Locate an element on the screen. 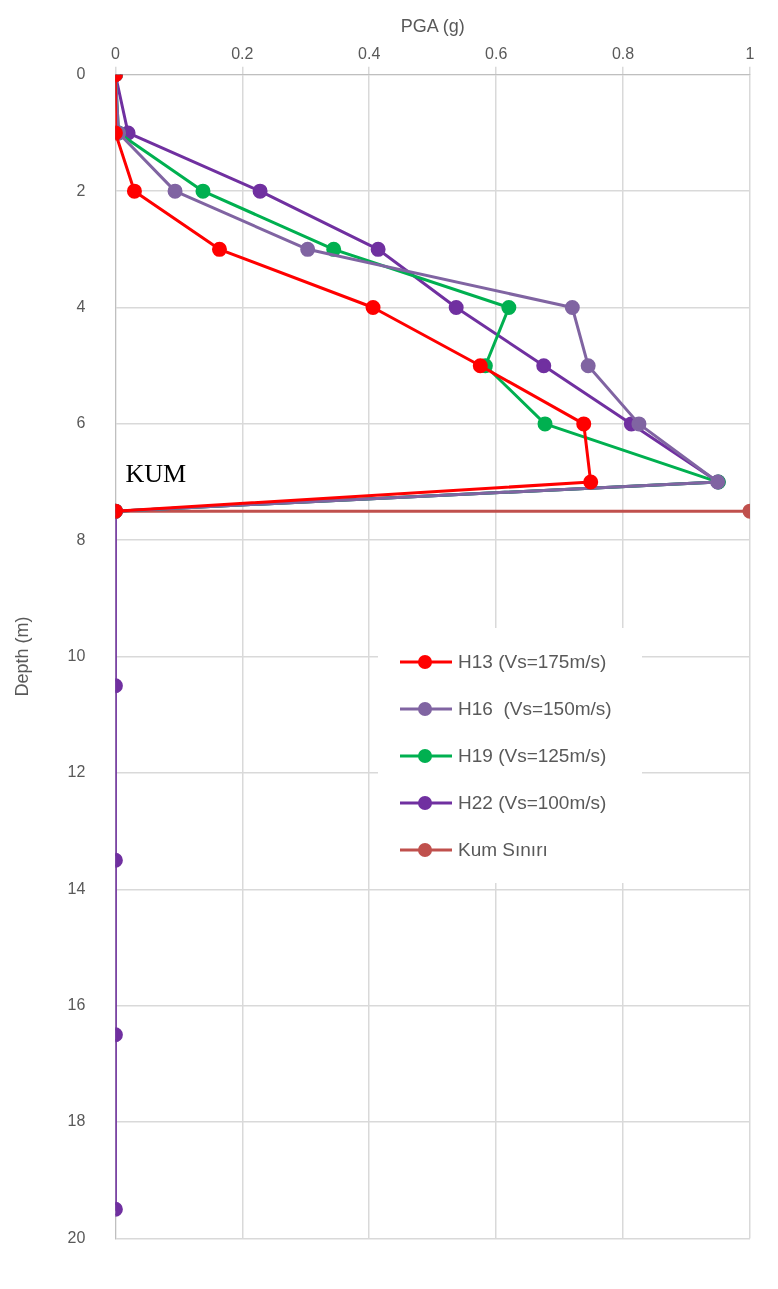  y-tick-label: 14 is located at coordinates (76, 888).